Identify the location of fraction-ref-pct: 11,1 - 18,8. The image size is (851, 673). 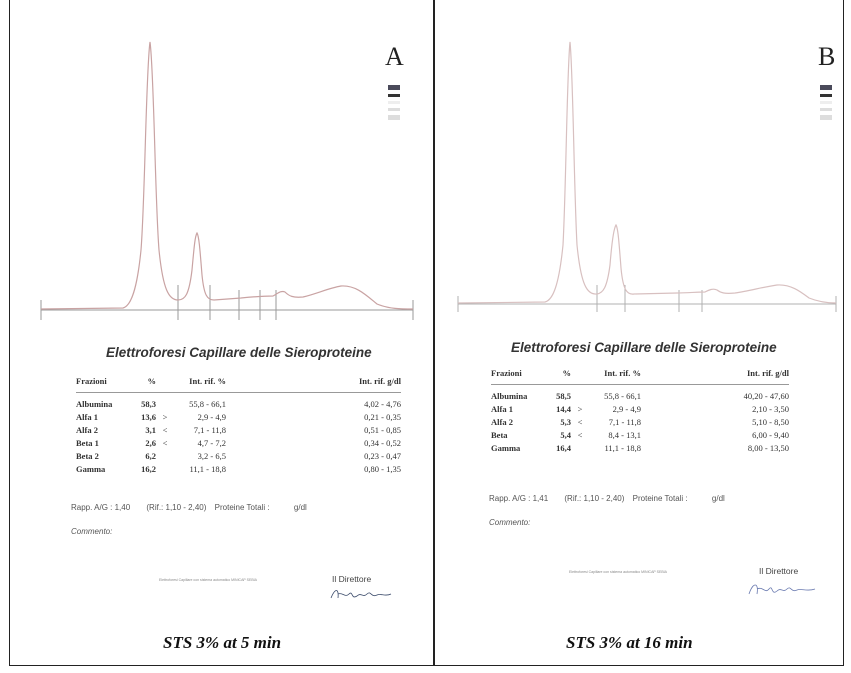
(207, 468).